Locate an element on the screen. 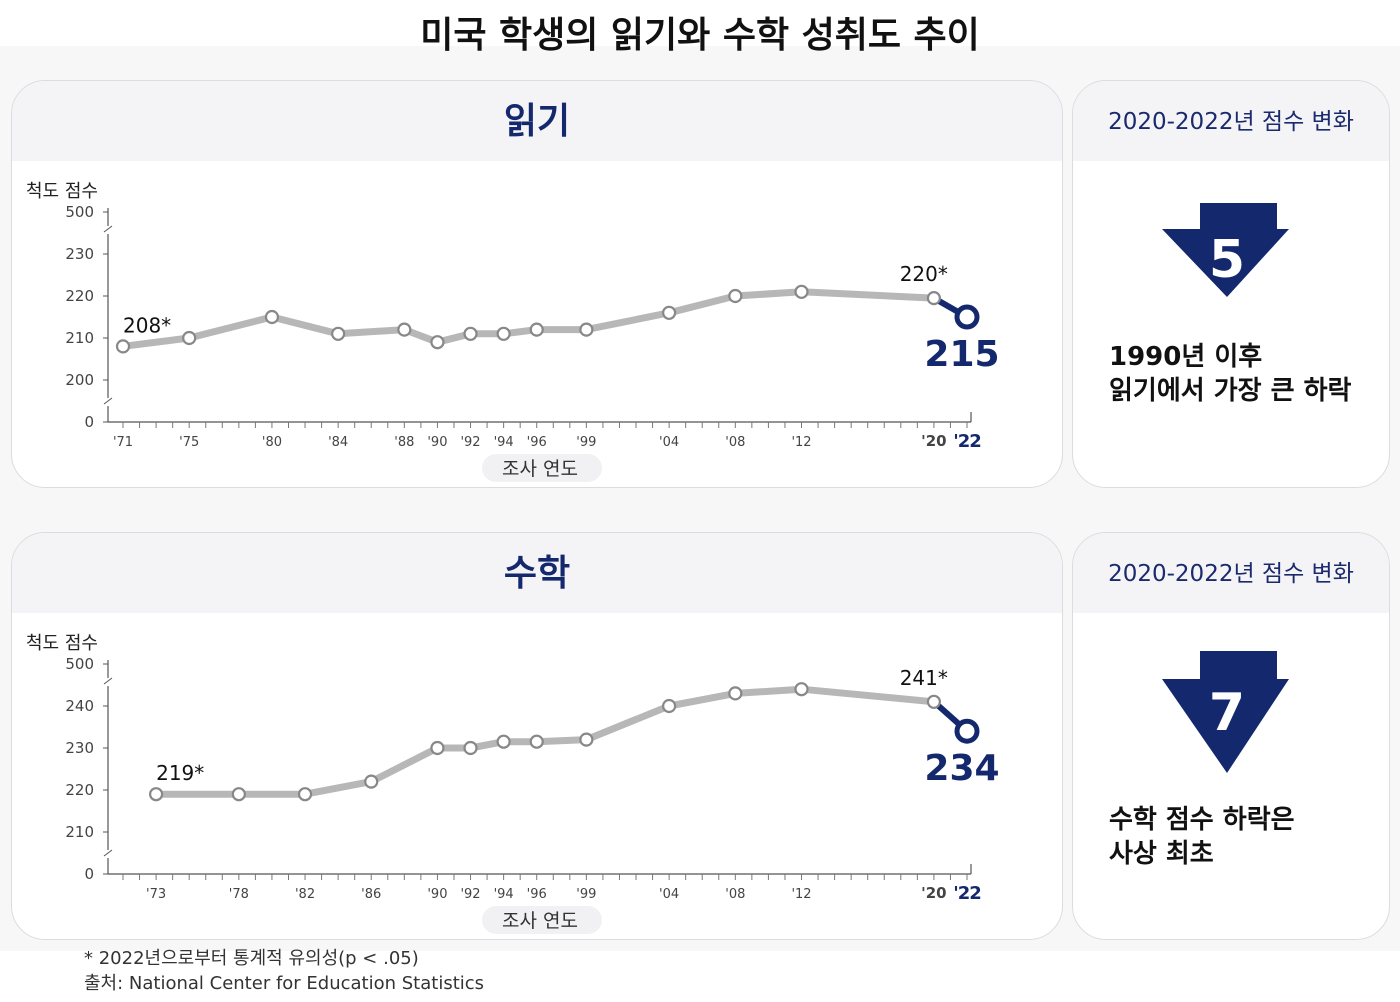 Image resolution: width=1400 pixels, height=1002 pixels. x-tick-label: '80 is located at coordinates (272, 442).